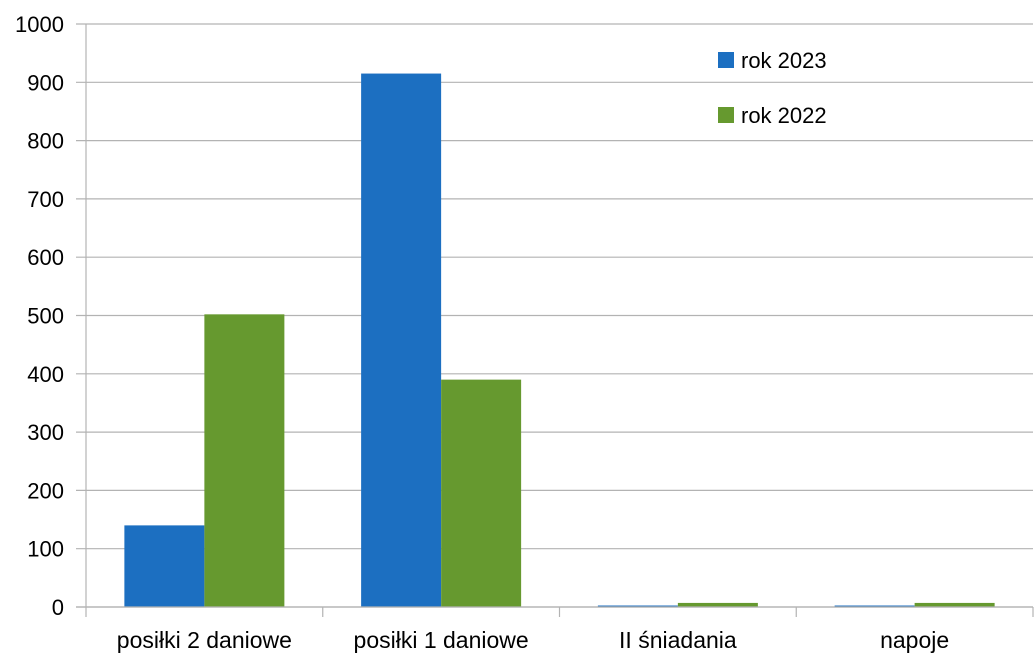 Image resolution: width=1034 pixels, height=654 pixels. Describe the element at coordinates (204, 640) in the screenshot. I see `x-category-label: posiłki 2 daniowe` at that location.